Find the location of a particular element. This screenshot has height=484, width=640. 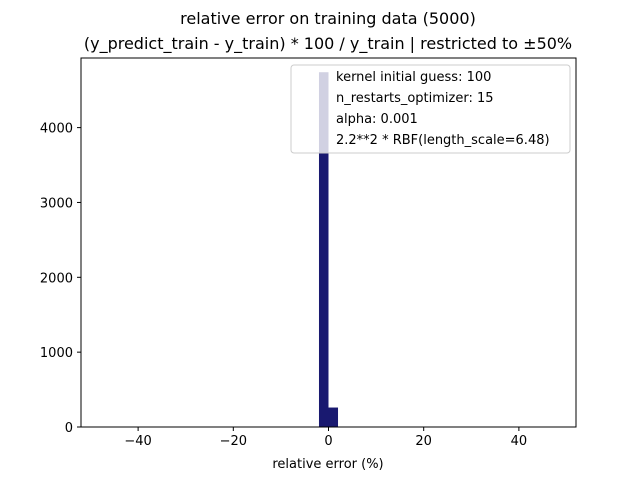

legend-entry-kernel: 2.2**2 * RBF(length_scale=6.48) is located at coordinates (443, 140).